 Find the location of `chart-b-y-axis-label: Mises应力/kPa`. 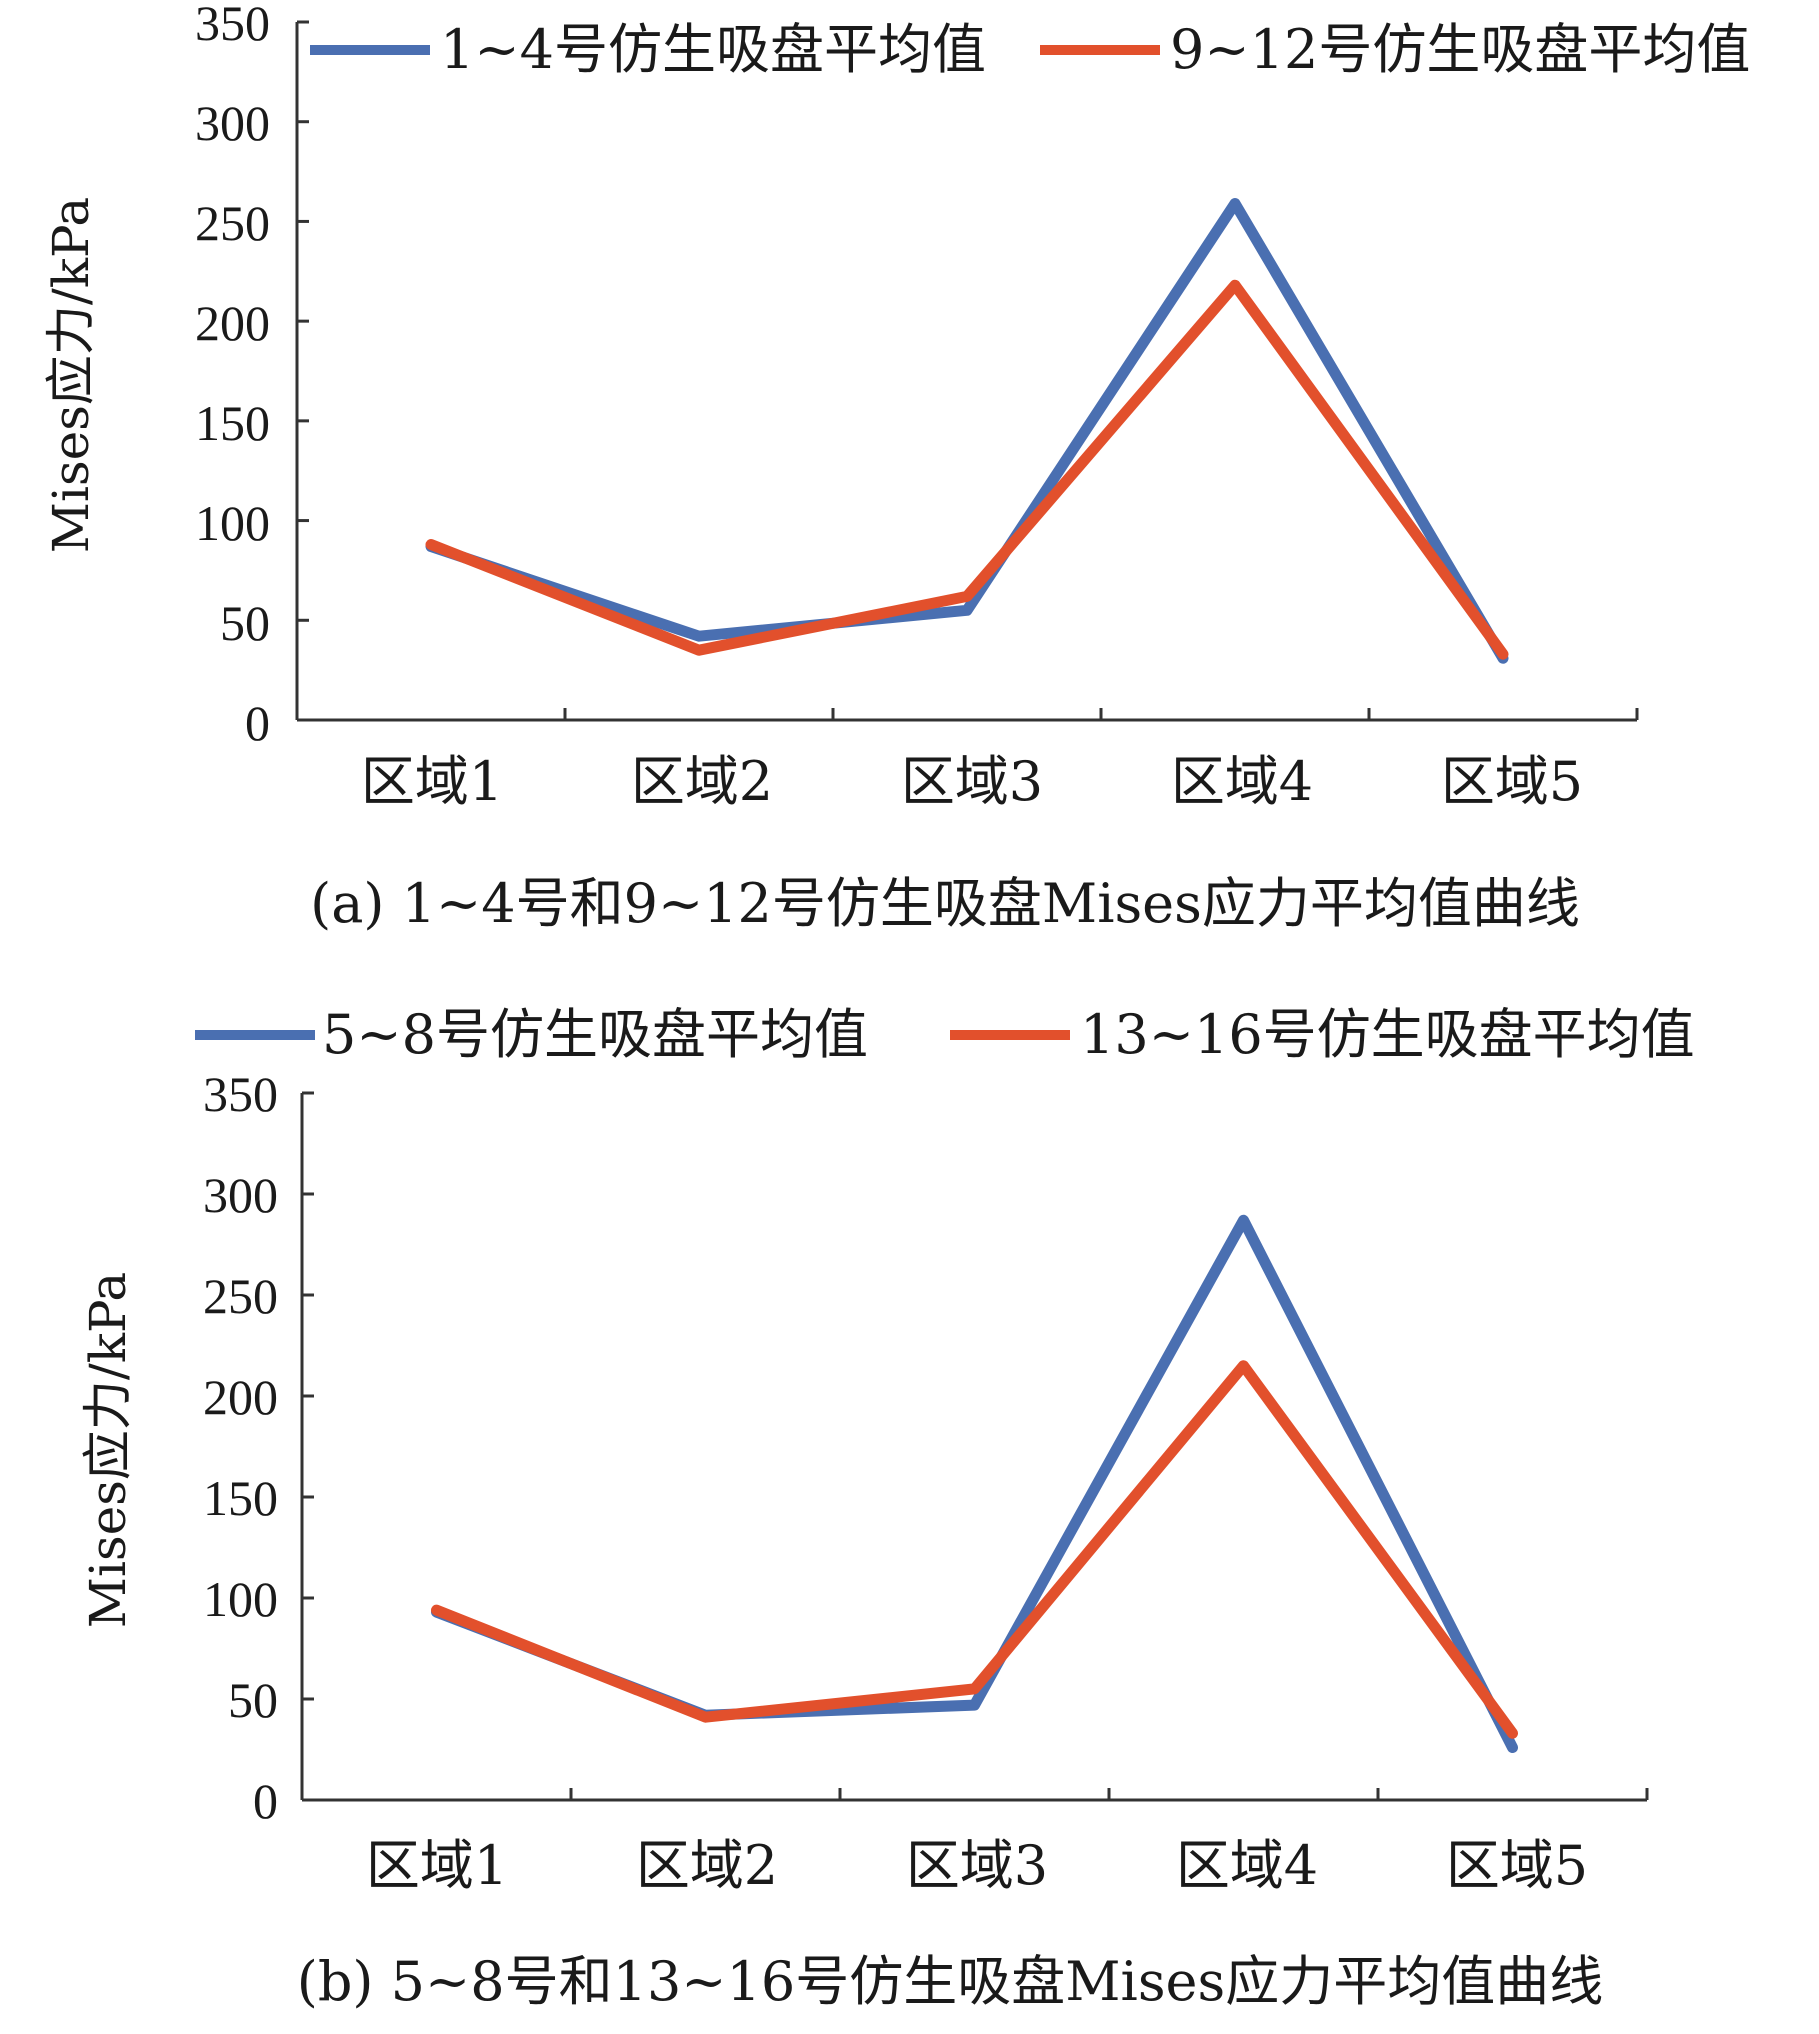

chart-b-y-axis-label: Mises应力/kPa is located at coordinates (108, 1450).